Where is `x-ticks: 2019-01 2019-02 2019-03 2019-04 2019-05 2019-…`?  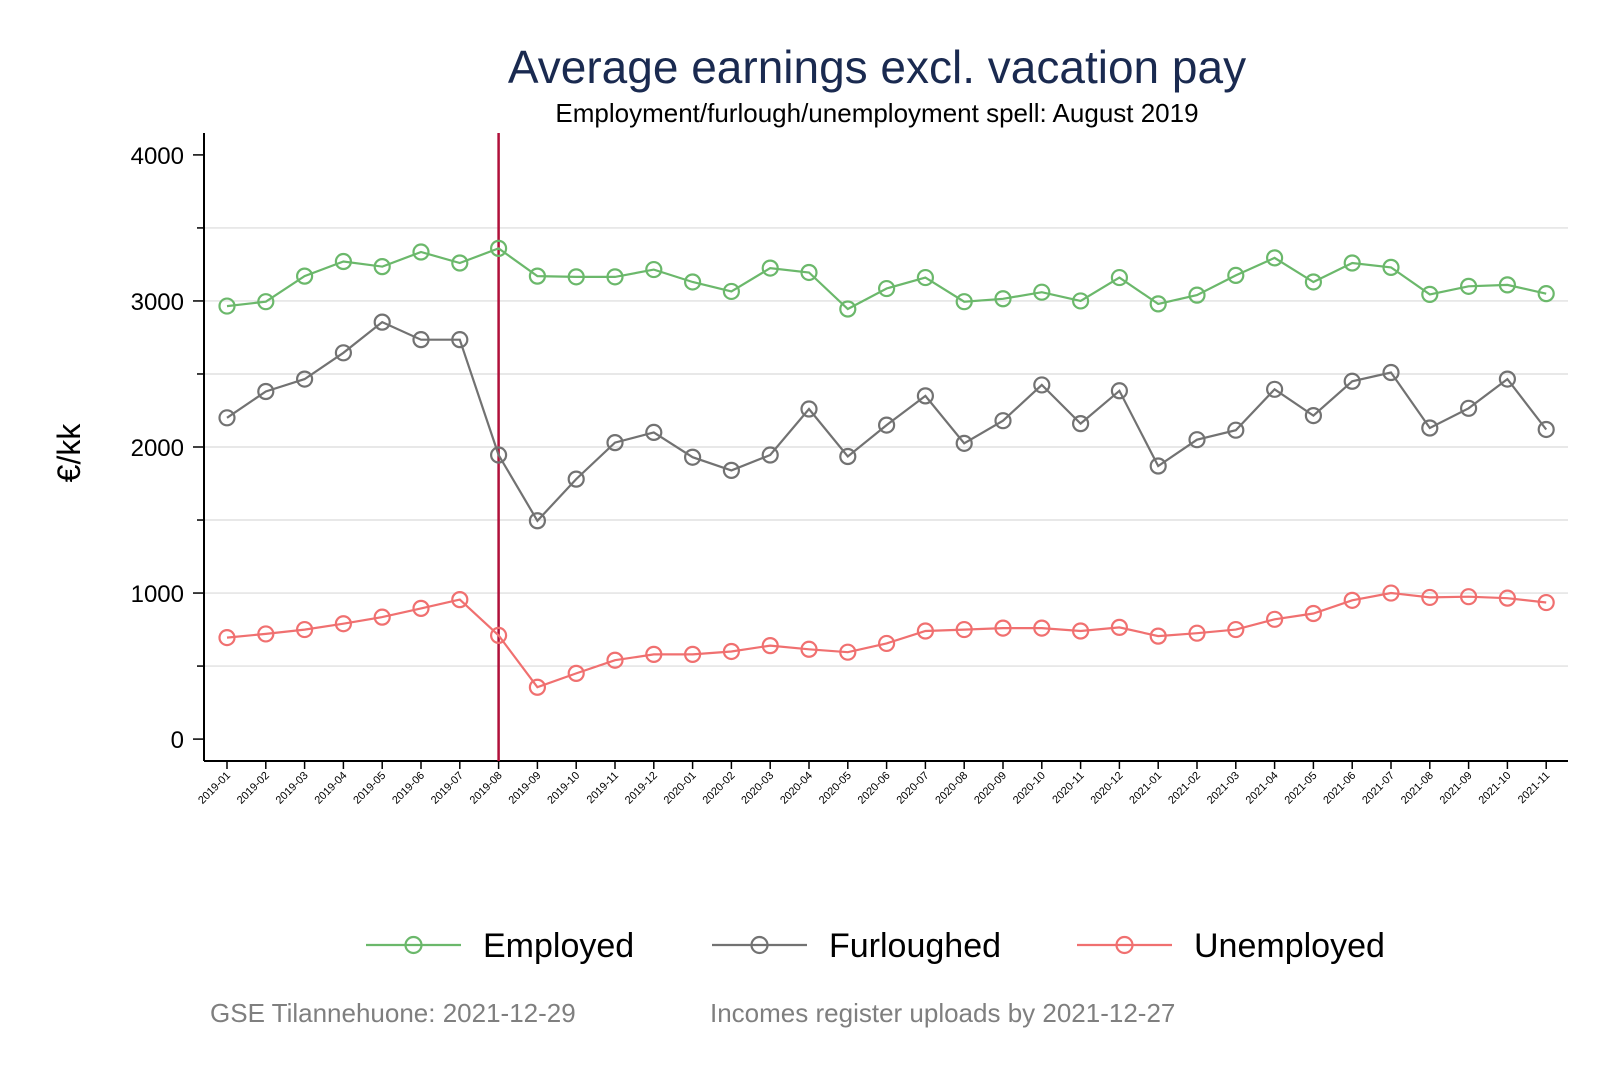 x-ticks: 2019-01 2019-02 2019-03 2019-04 2019-05 2019-… is located at coordinates (874, 784).